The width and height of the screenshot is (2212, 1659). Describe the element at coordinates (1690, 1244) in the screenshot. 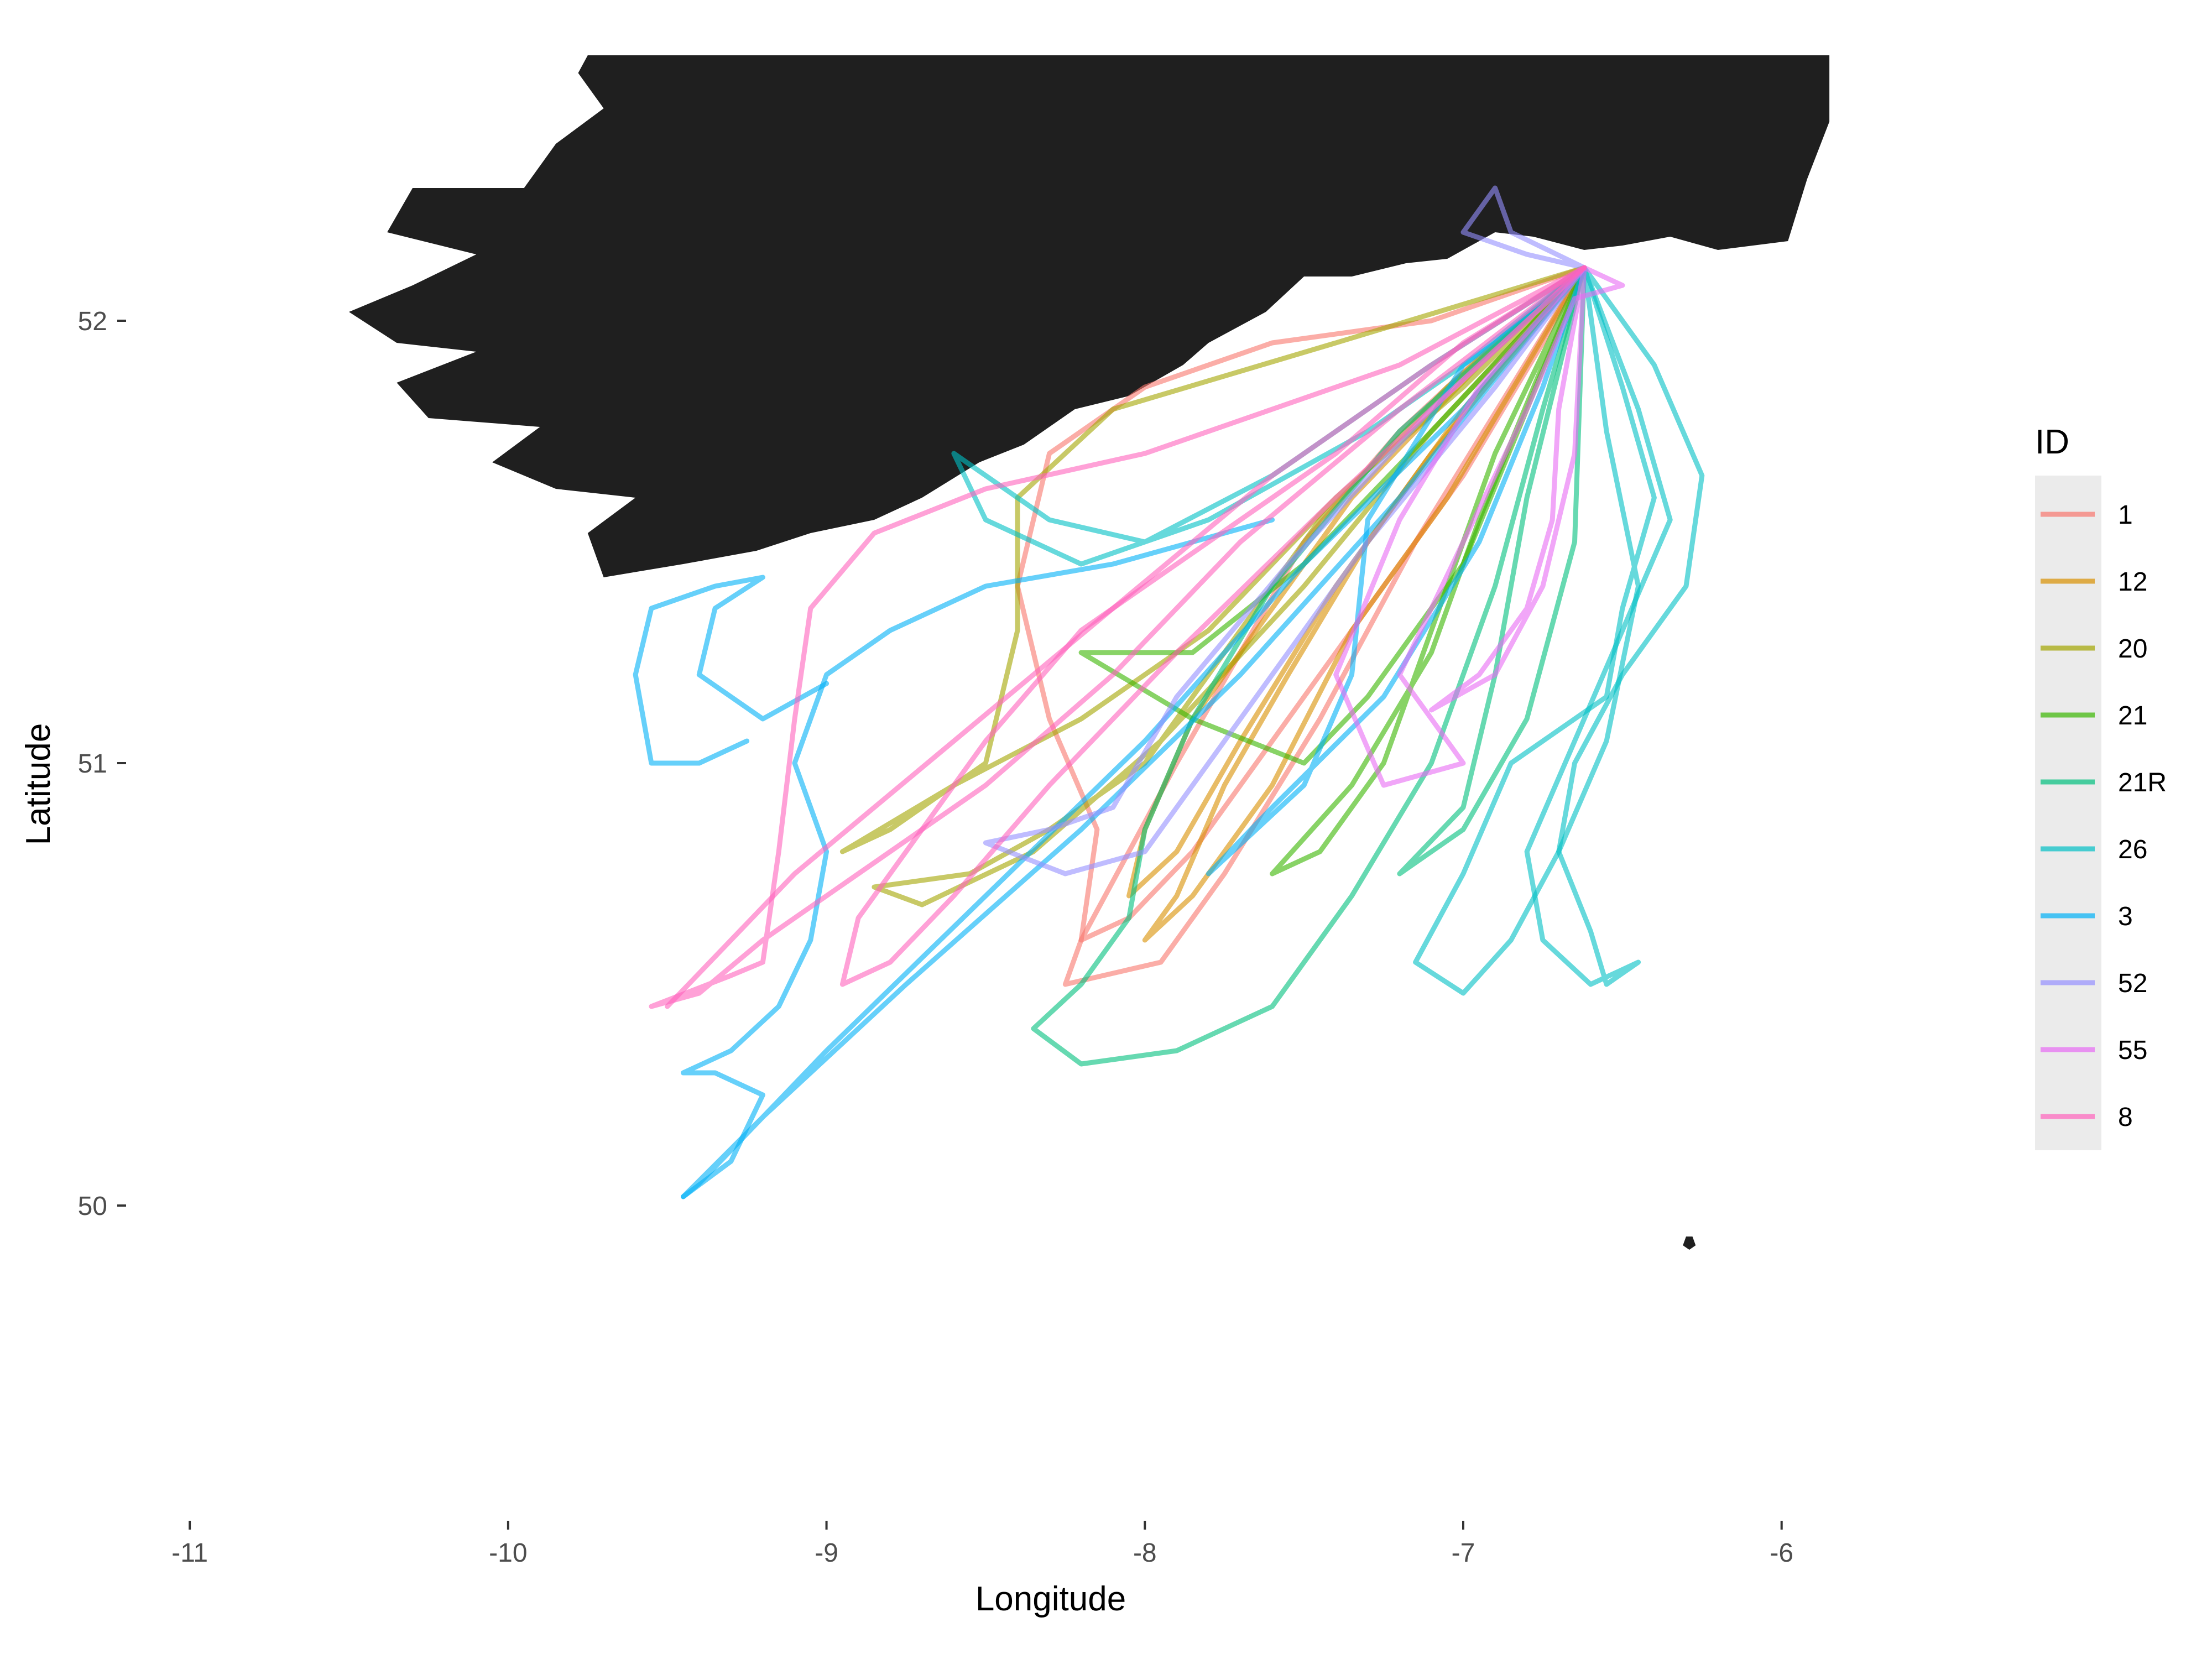

I see `landmass-islet` at that location.